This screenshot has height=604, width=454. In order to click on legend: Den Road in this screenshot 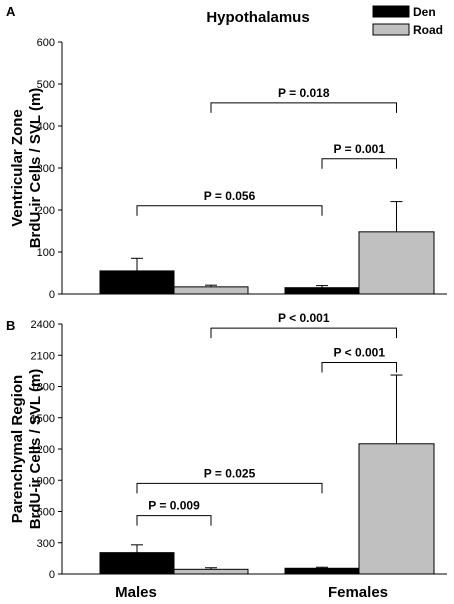, I will do `click(407, 21)`.